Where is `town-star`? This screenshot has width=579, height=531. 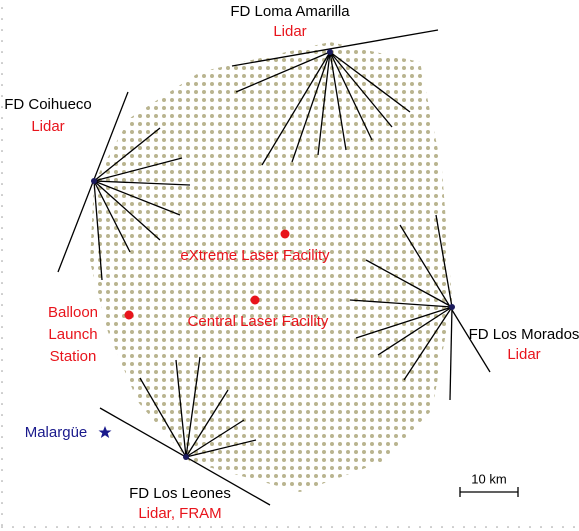 town-star is located at coordinates (105, 432).